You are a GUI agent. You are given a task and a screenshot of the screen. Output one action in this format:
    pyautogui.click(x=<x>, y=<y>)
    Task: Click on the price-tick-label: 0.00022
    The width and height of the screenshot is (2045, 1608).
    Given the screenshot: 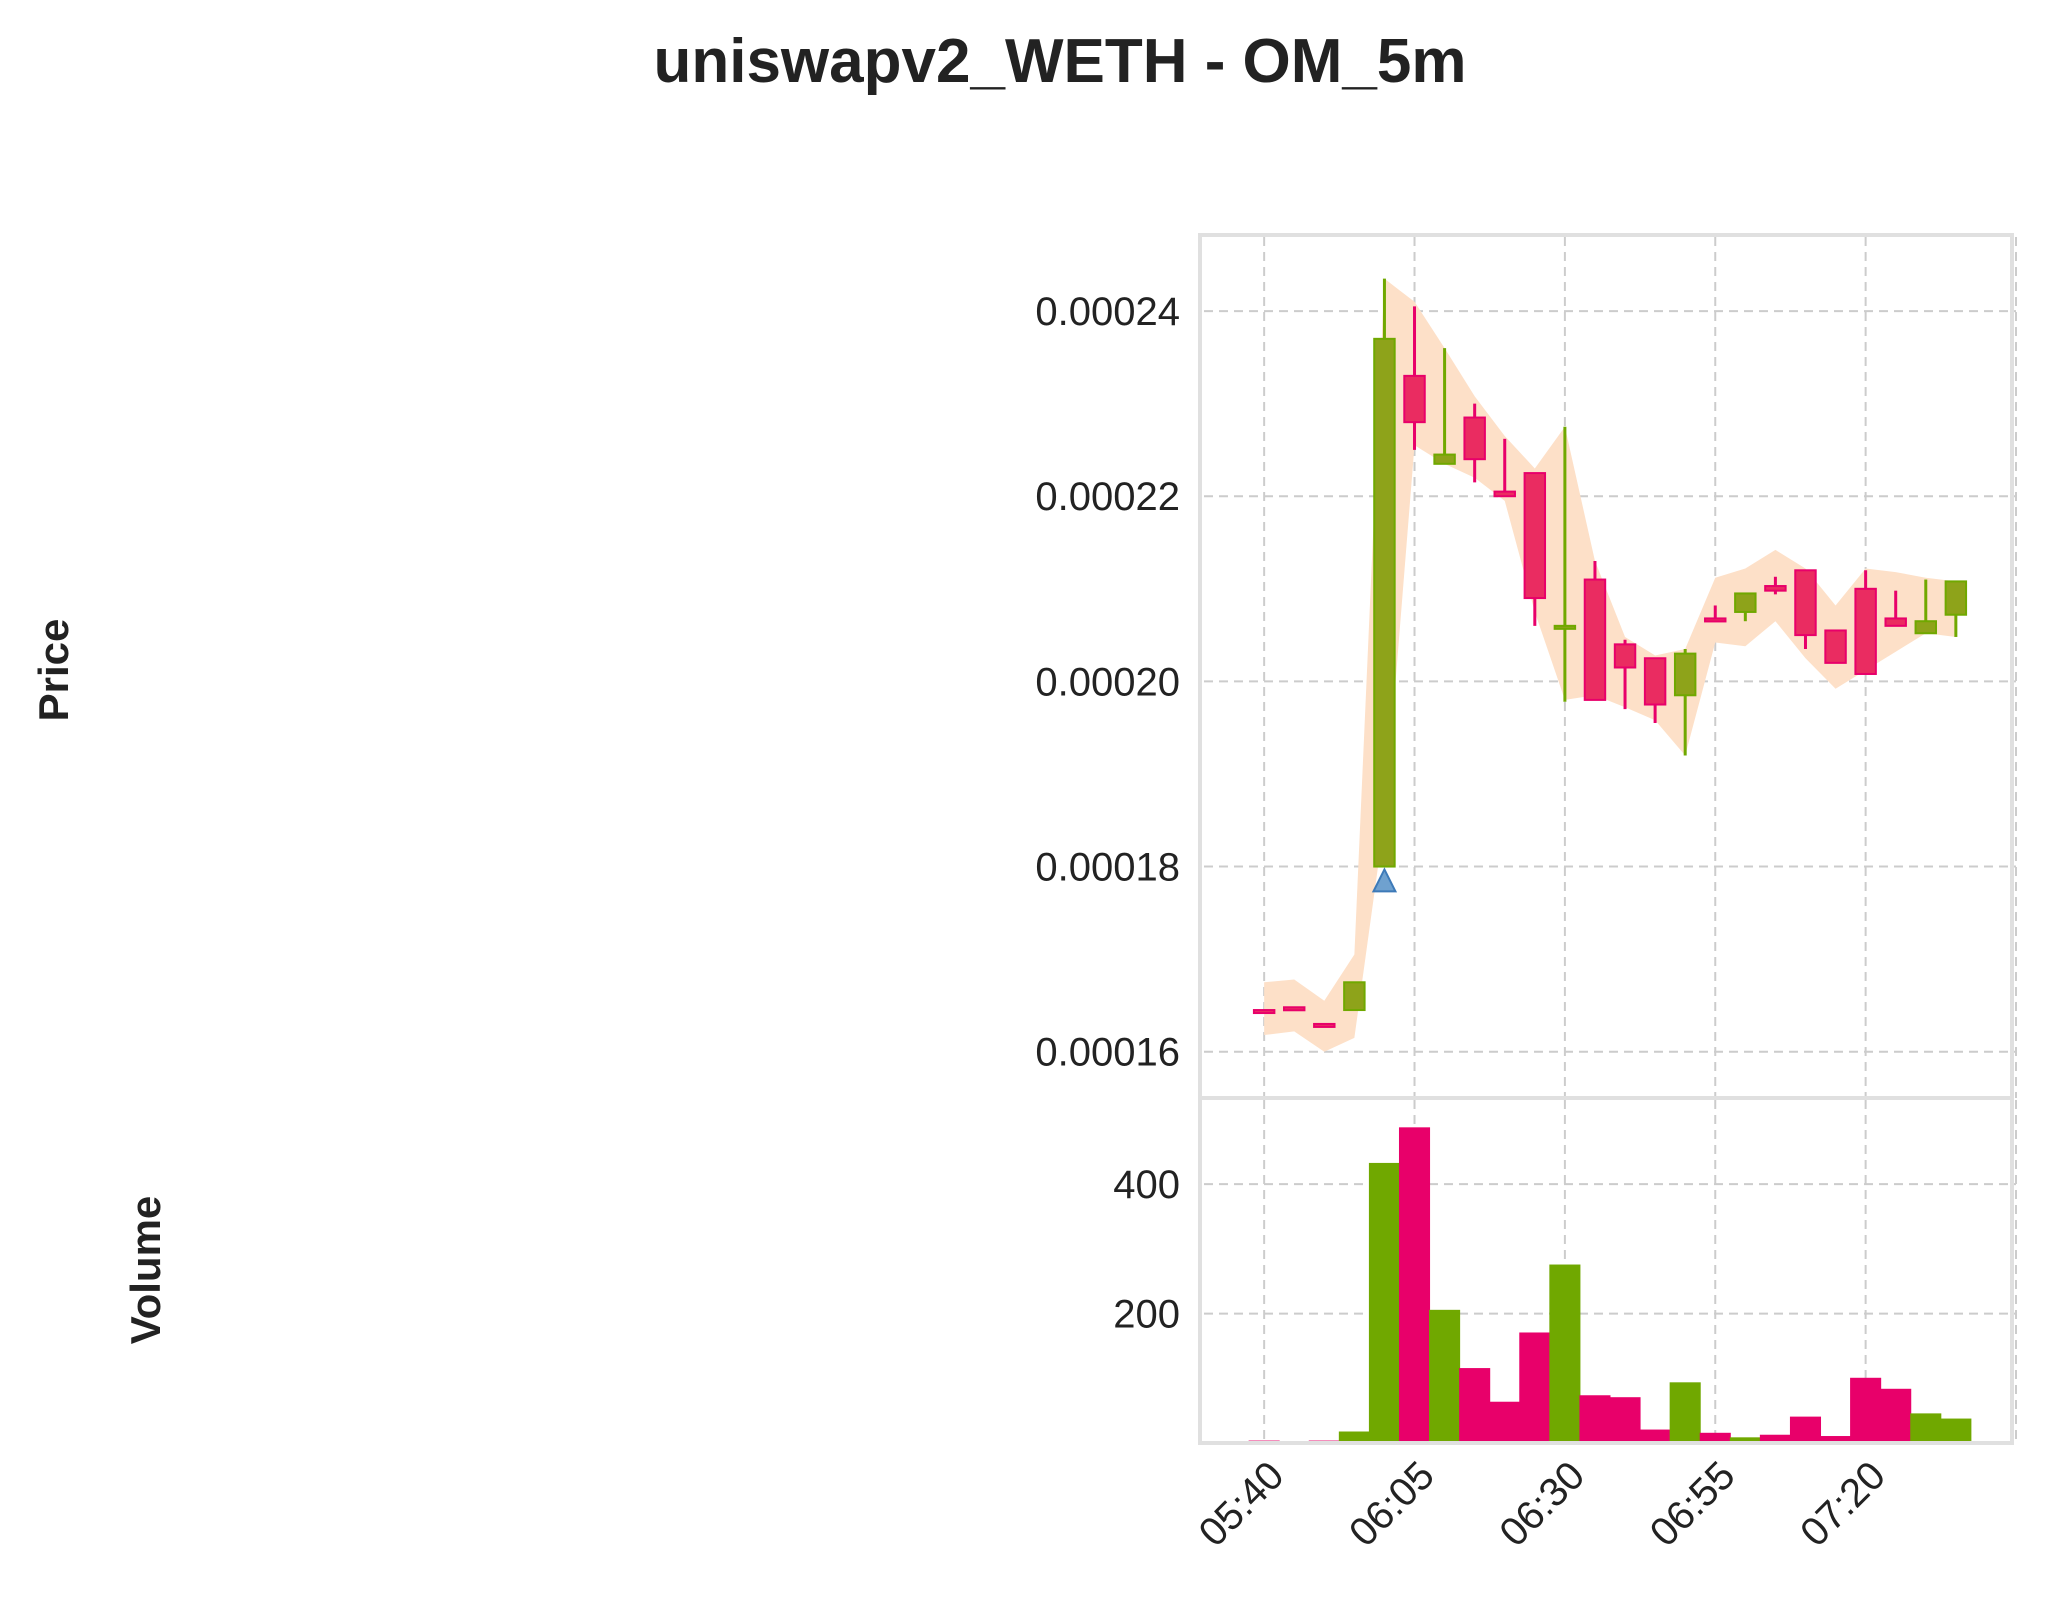 What is the action you would take?
    pyautogui.click(x=1107, y=497)
    